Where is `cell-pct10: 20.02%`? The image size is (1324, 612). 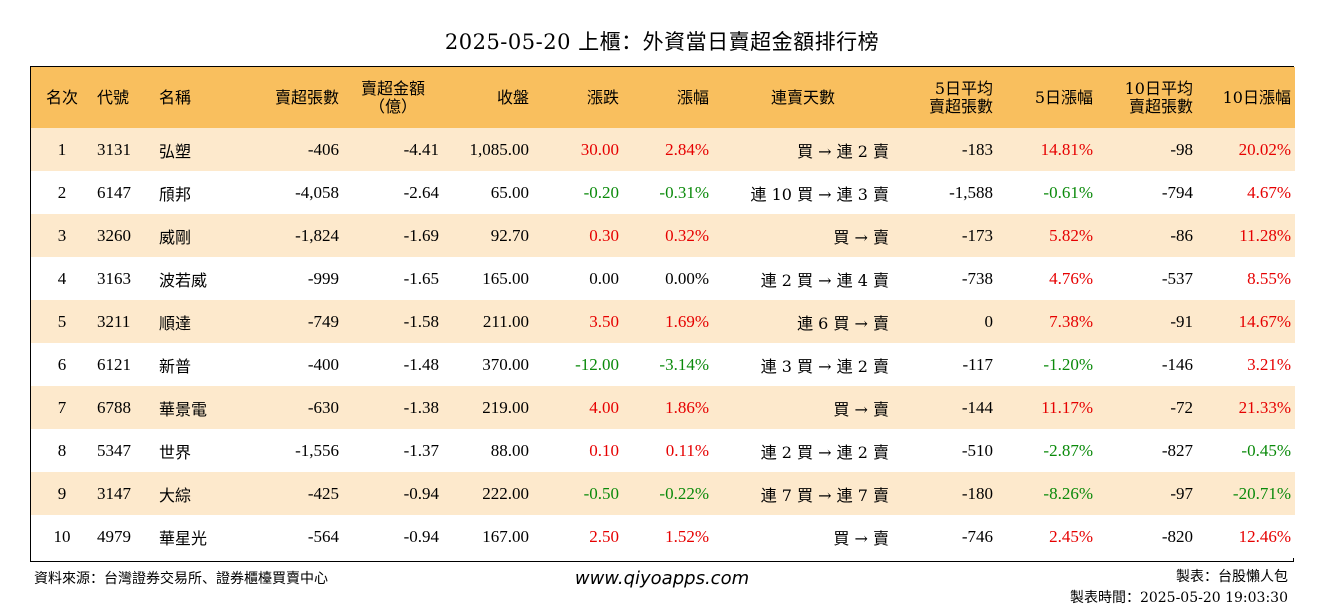
cell-pct10: 20.02% is located at coordinates (1246, 149).